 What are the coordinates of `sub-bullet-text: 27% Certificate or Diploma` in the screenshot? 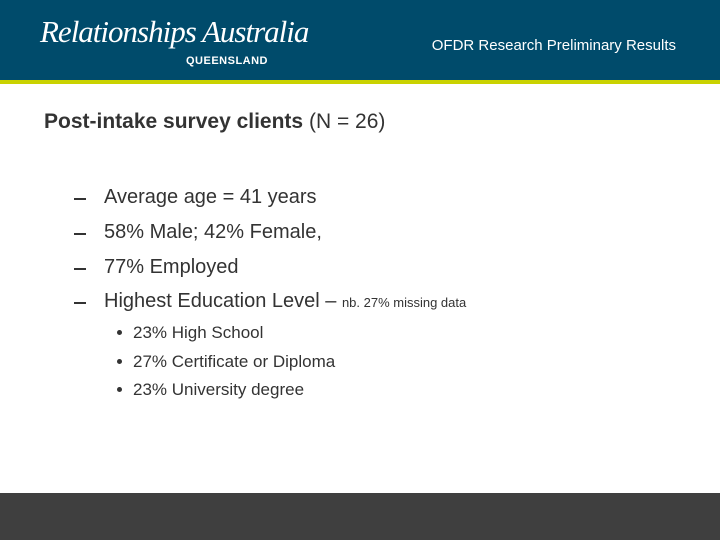 It's located at (234, 361).